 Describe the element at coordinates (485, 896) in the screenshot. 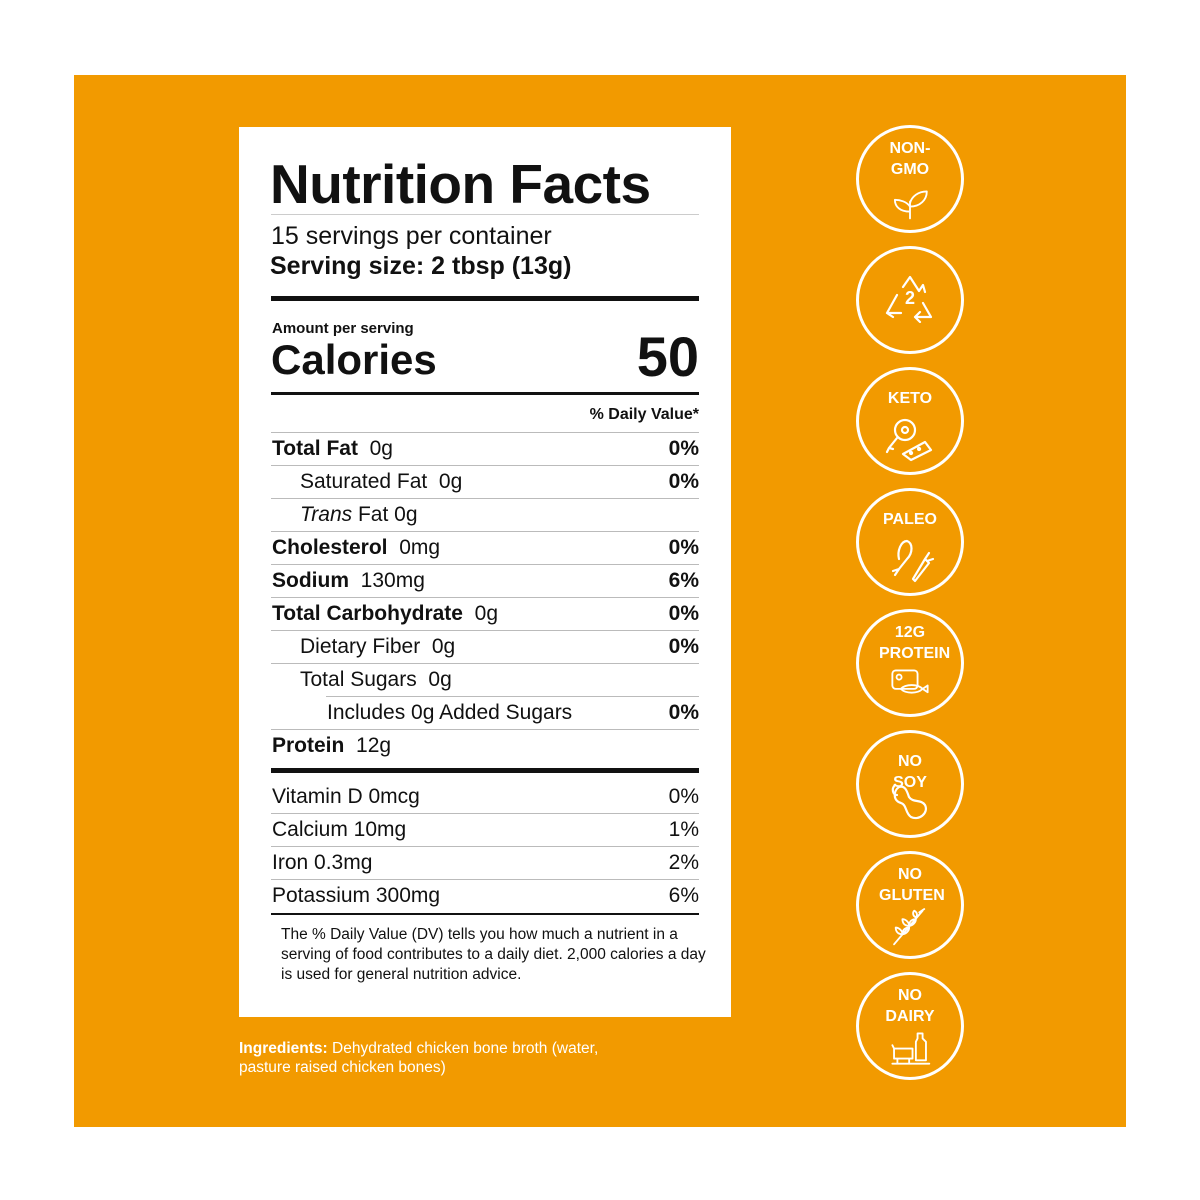

I see `vitamin-row: Potassium 300mg 6%` at that location.